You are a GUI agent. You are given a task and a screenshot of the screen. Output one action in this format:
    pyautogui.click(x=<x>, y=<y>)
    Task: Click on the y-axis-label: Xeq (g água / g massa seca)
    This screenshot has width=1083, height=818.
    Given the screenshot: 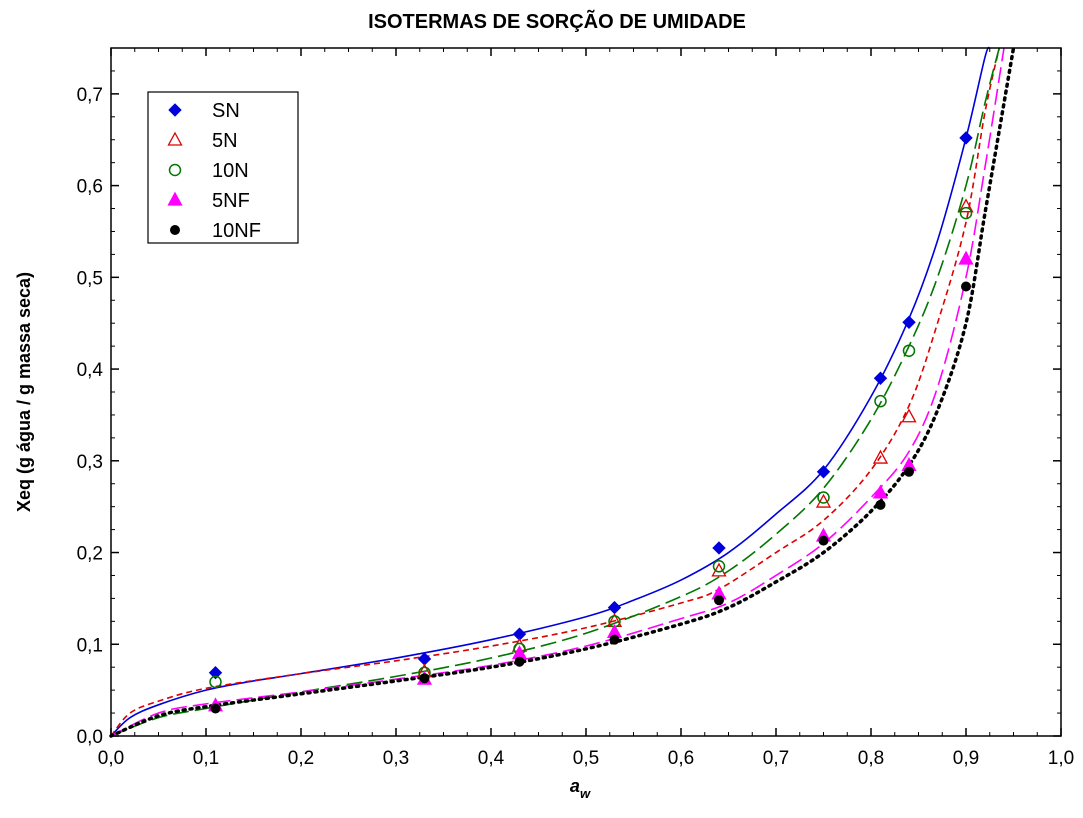 What is the action you would take?
    pyautogui.click(x=24, y=392)
    